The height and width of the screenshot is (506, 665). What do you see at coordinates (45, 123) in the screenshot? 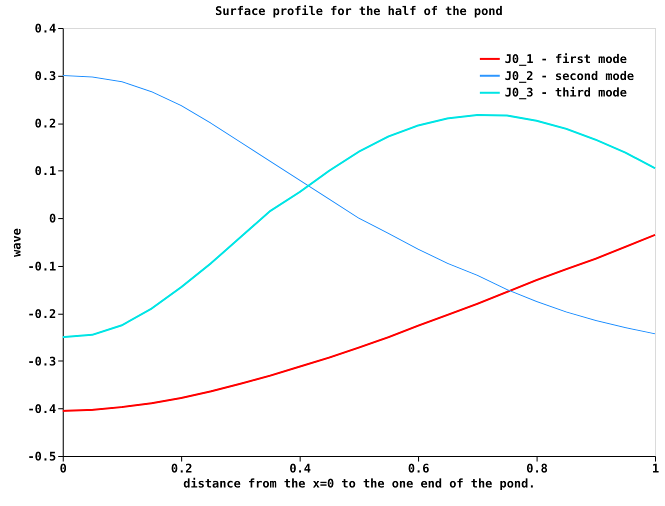
I see `y-tick-label: 0.2` at bounding box center [45, 123].